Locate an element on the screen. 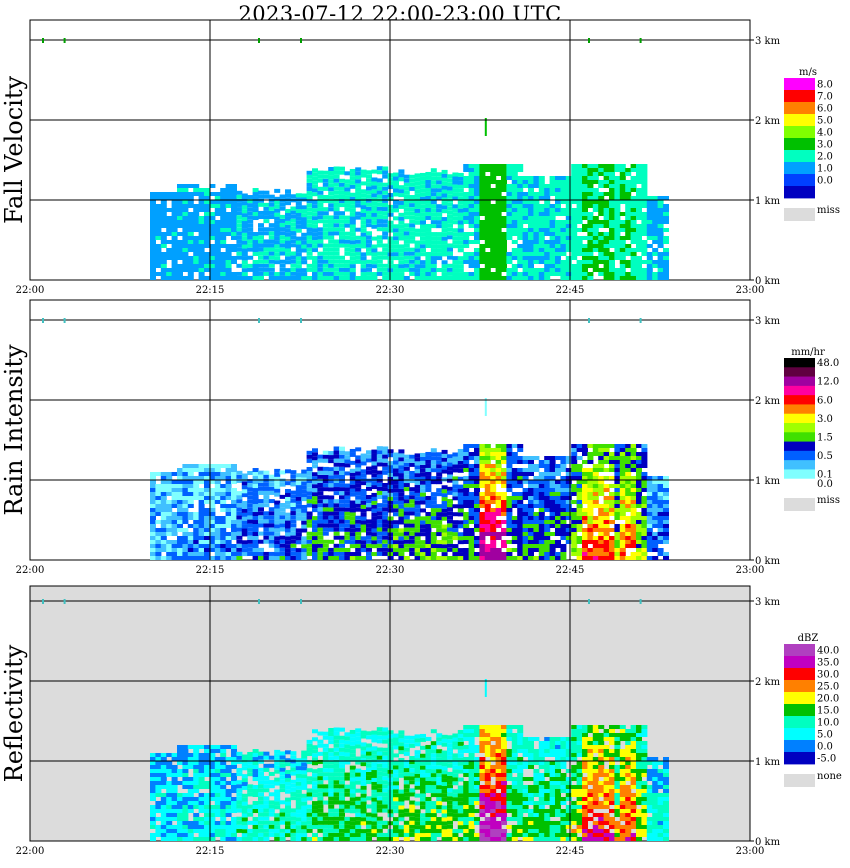  colorbar-label: 0.0 is located at coordinates (825, 484).